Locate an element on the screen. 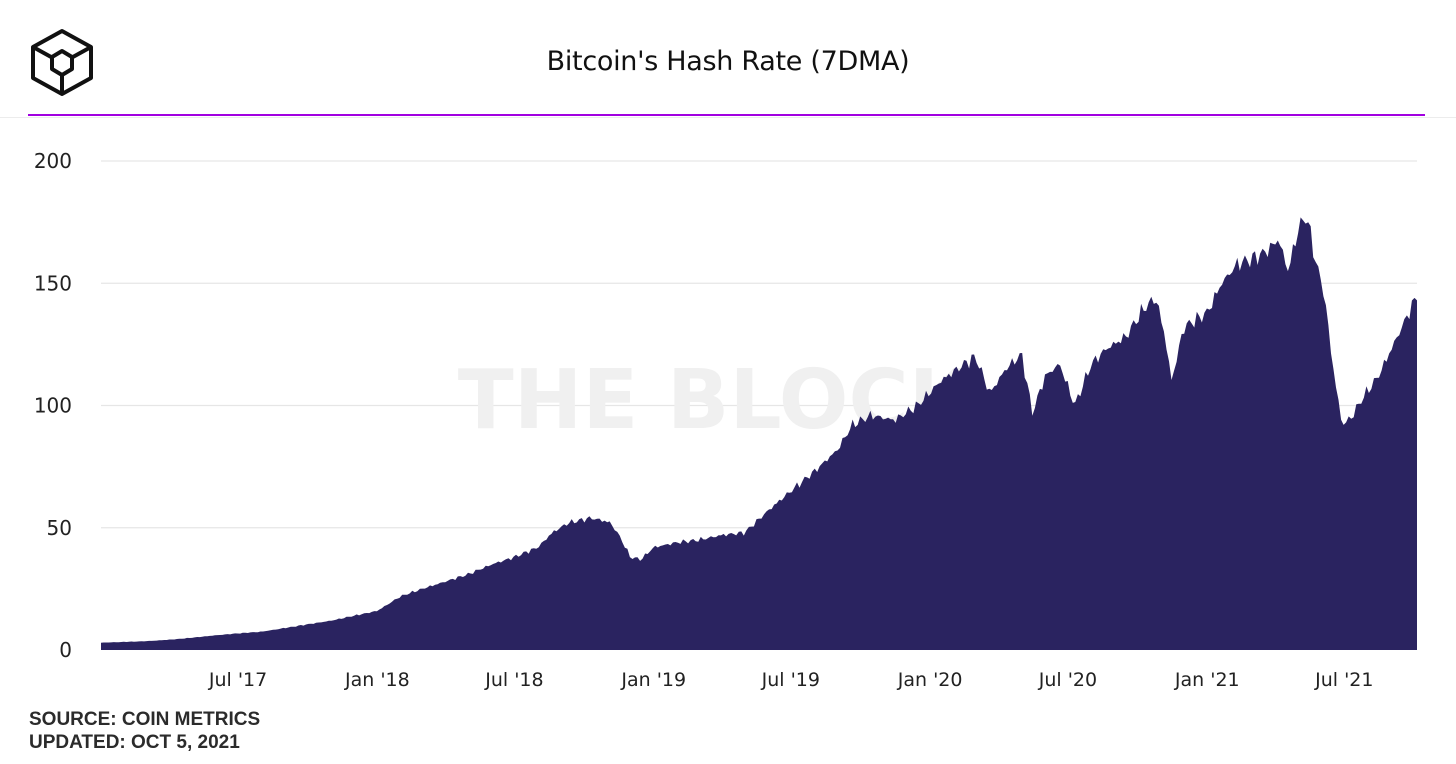 This screenshot has width=1456, height=764. y-axis-labels: 0 50 100 150 200 is located at coordinates (53, 405).